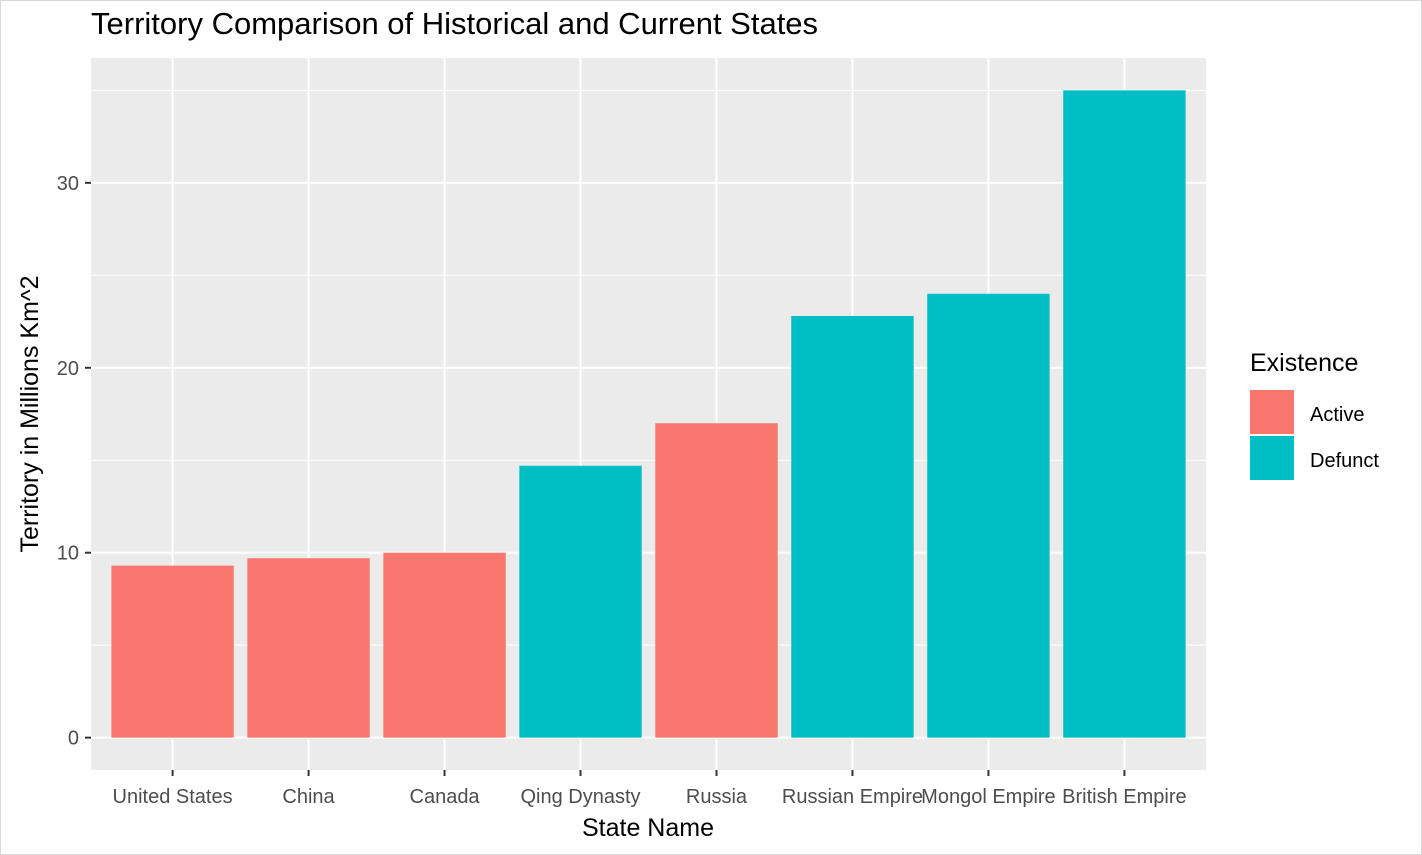  Describe the element at coordinates (445, 797) in the screenshot. I see `x-tick-label: Canada` at that location.